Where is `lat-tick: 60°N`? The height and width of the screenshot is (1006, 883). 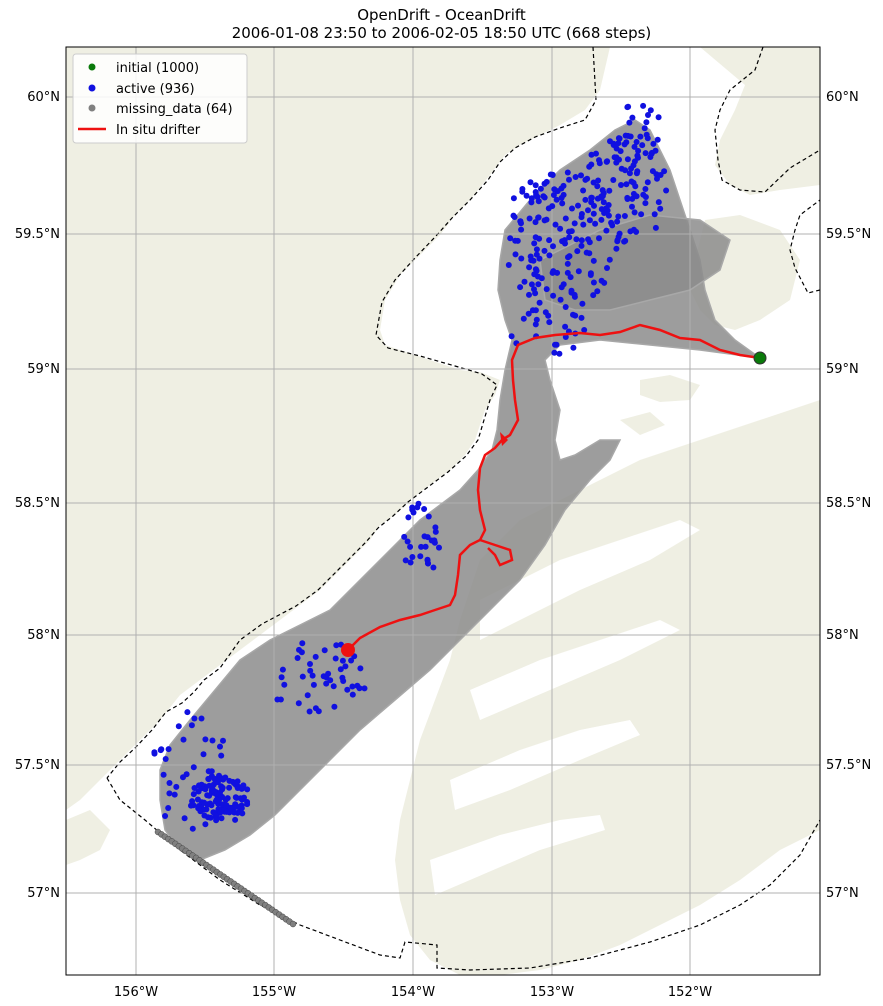 lat-tick: 60°N is located at coordinates (842, 97).